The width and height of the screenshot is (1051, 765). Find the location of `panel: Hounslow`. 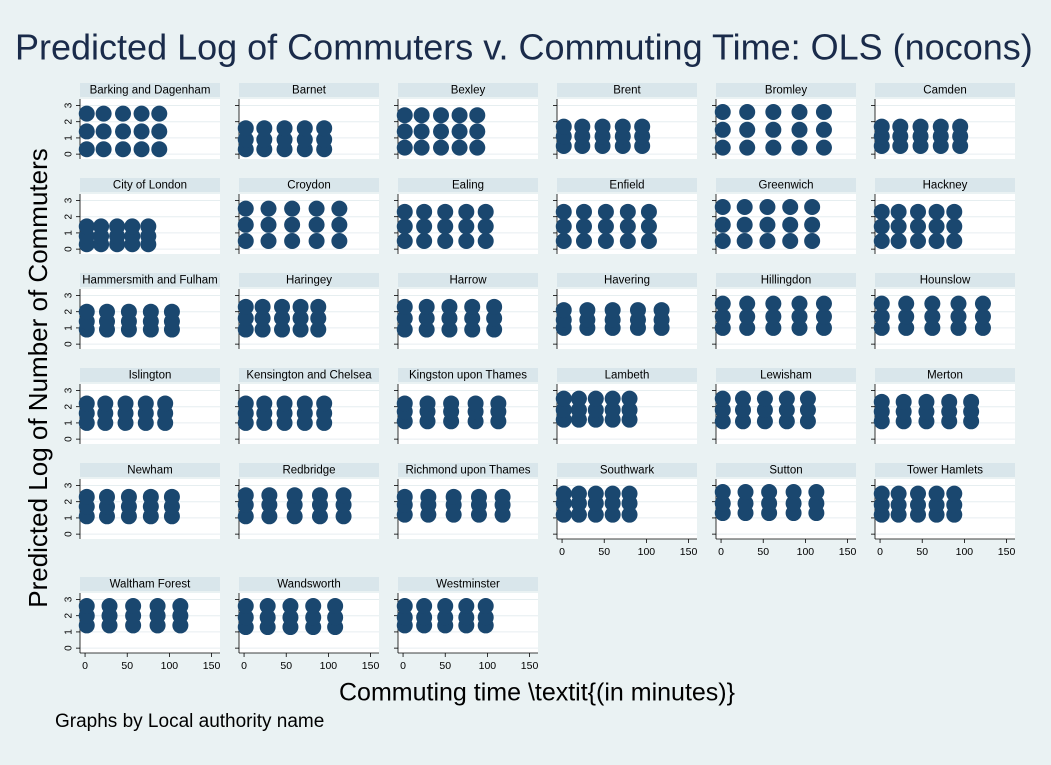

panel: Hounslow is located at coordinates (943, 311).